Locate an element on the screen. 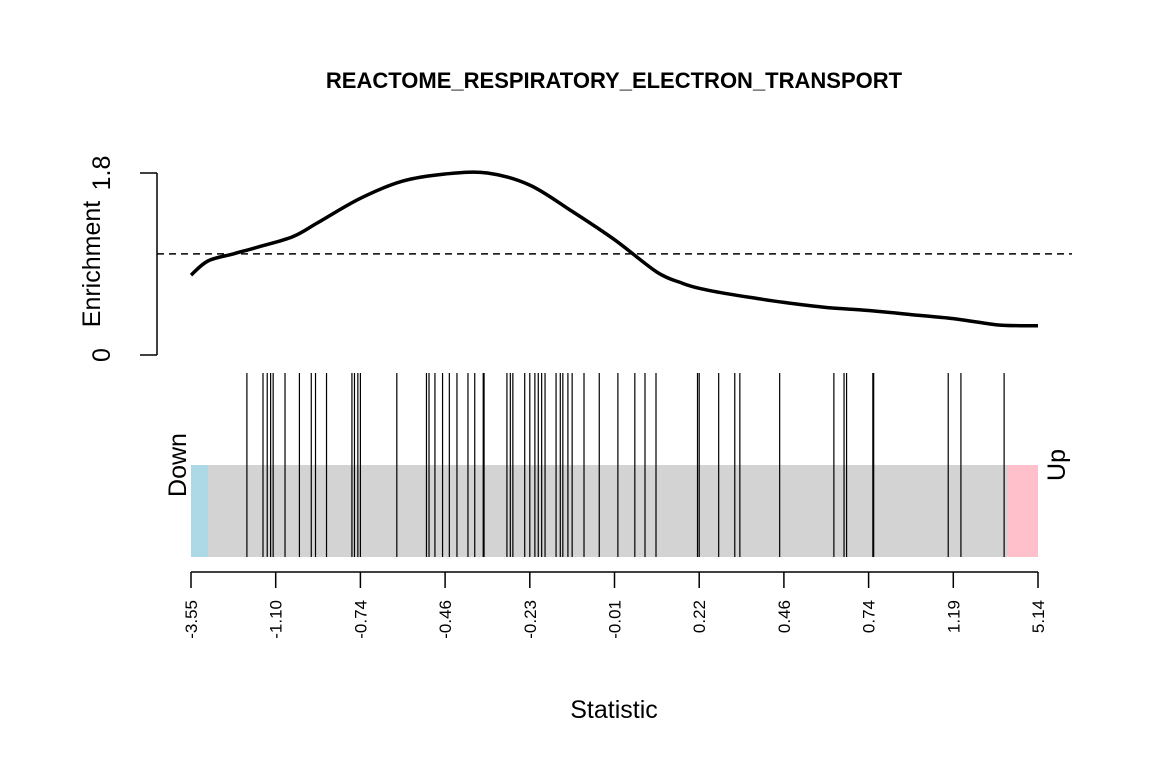 The height and width of the screenshot is (768, 1152). x-tick-label: 0.74 is located at coordinates (869, 616).